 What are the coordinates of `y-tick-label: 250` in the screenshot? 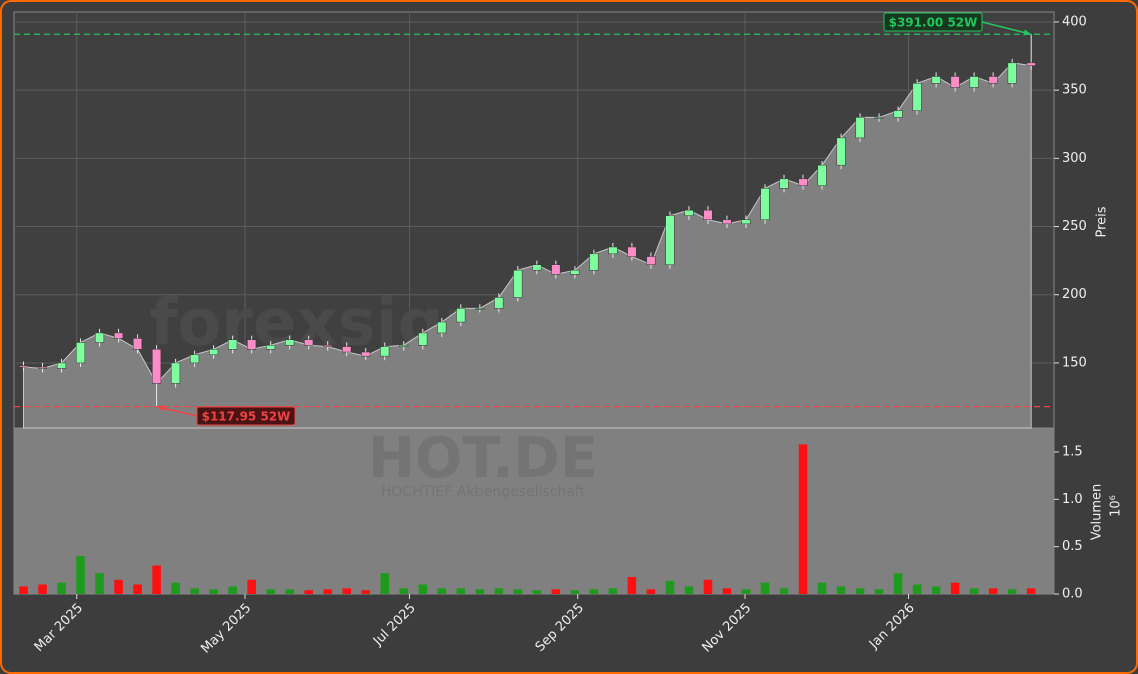 It's located at (1074, 226).